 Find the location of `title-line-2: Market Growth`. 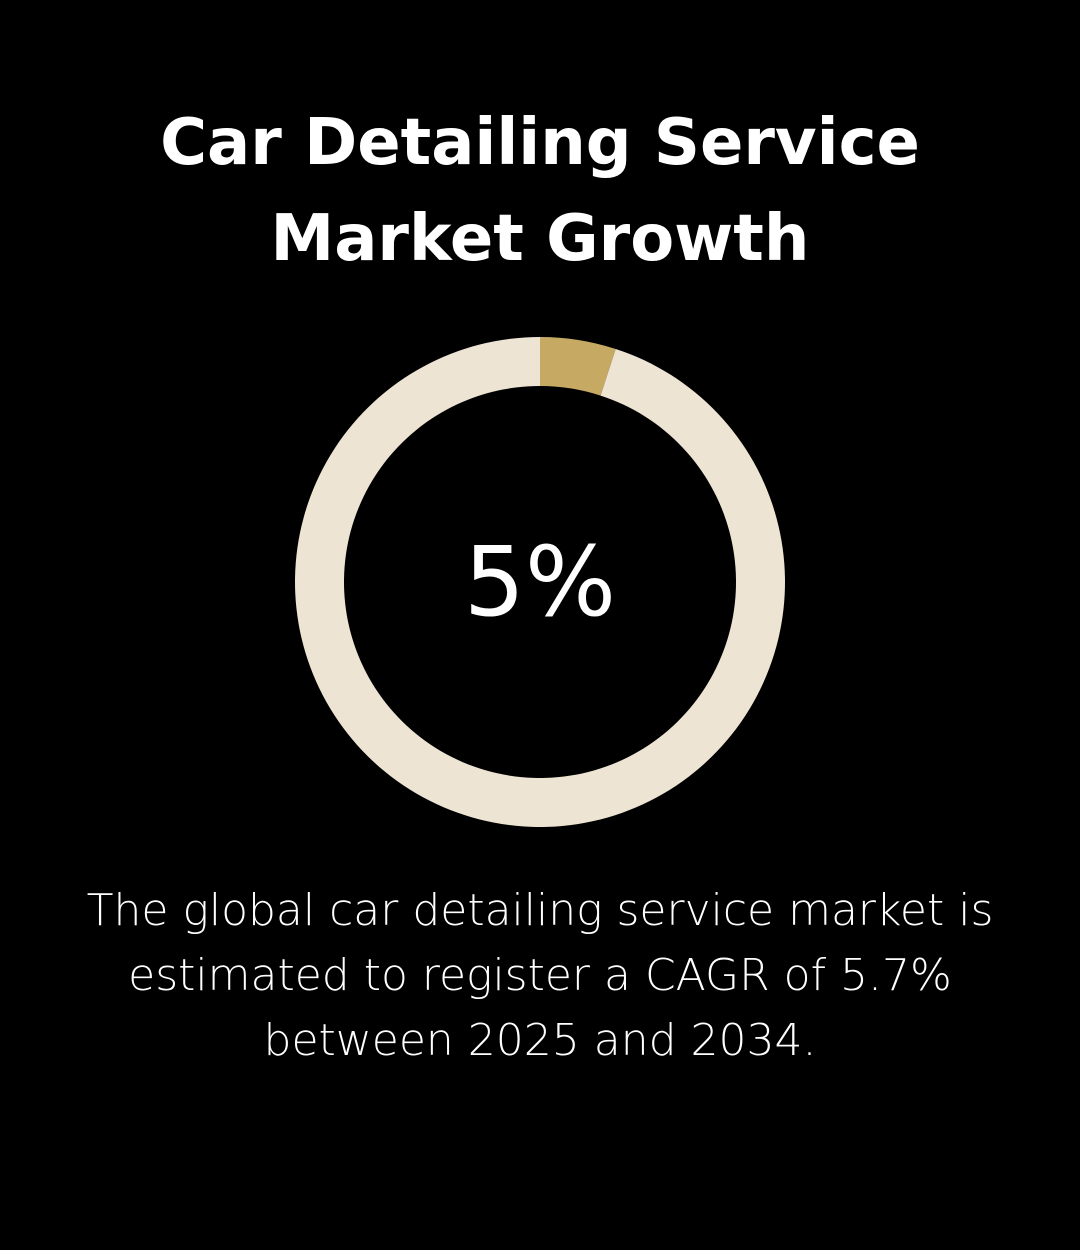

title-line-2: Market Growth is located at coordinates (540, 239).